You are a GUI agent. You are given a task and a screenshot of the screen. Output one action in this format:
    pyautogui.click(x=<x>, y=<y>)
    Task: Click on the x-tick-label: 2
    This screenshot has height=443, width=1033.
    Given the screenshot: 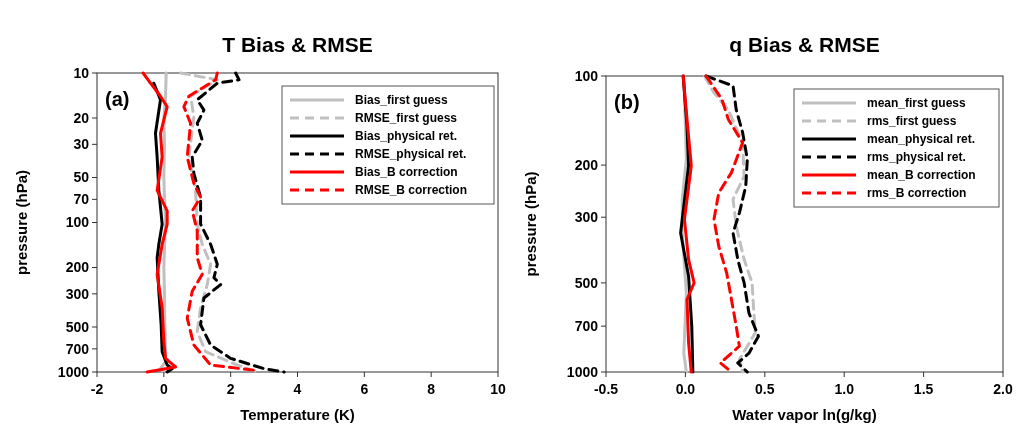 What is the action you would take?
    pyautogui.click(x=230, y=389)
    